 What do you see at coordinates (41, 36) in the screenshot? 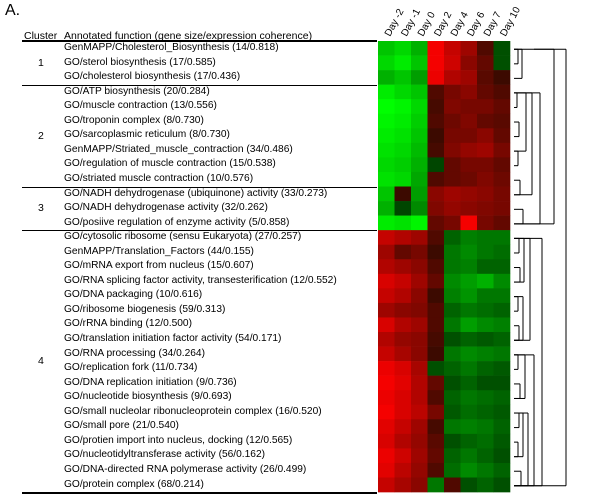
I see `cluster-header: Cluster` at bounding box center [41, 36].